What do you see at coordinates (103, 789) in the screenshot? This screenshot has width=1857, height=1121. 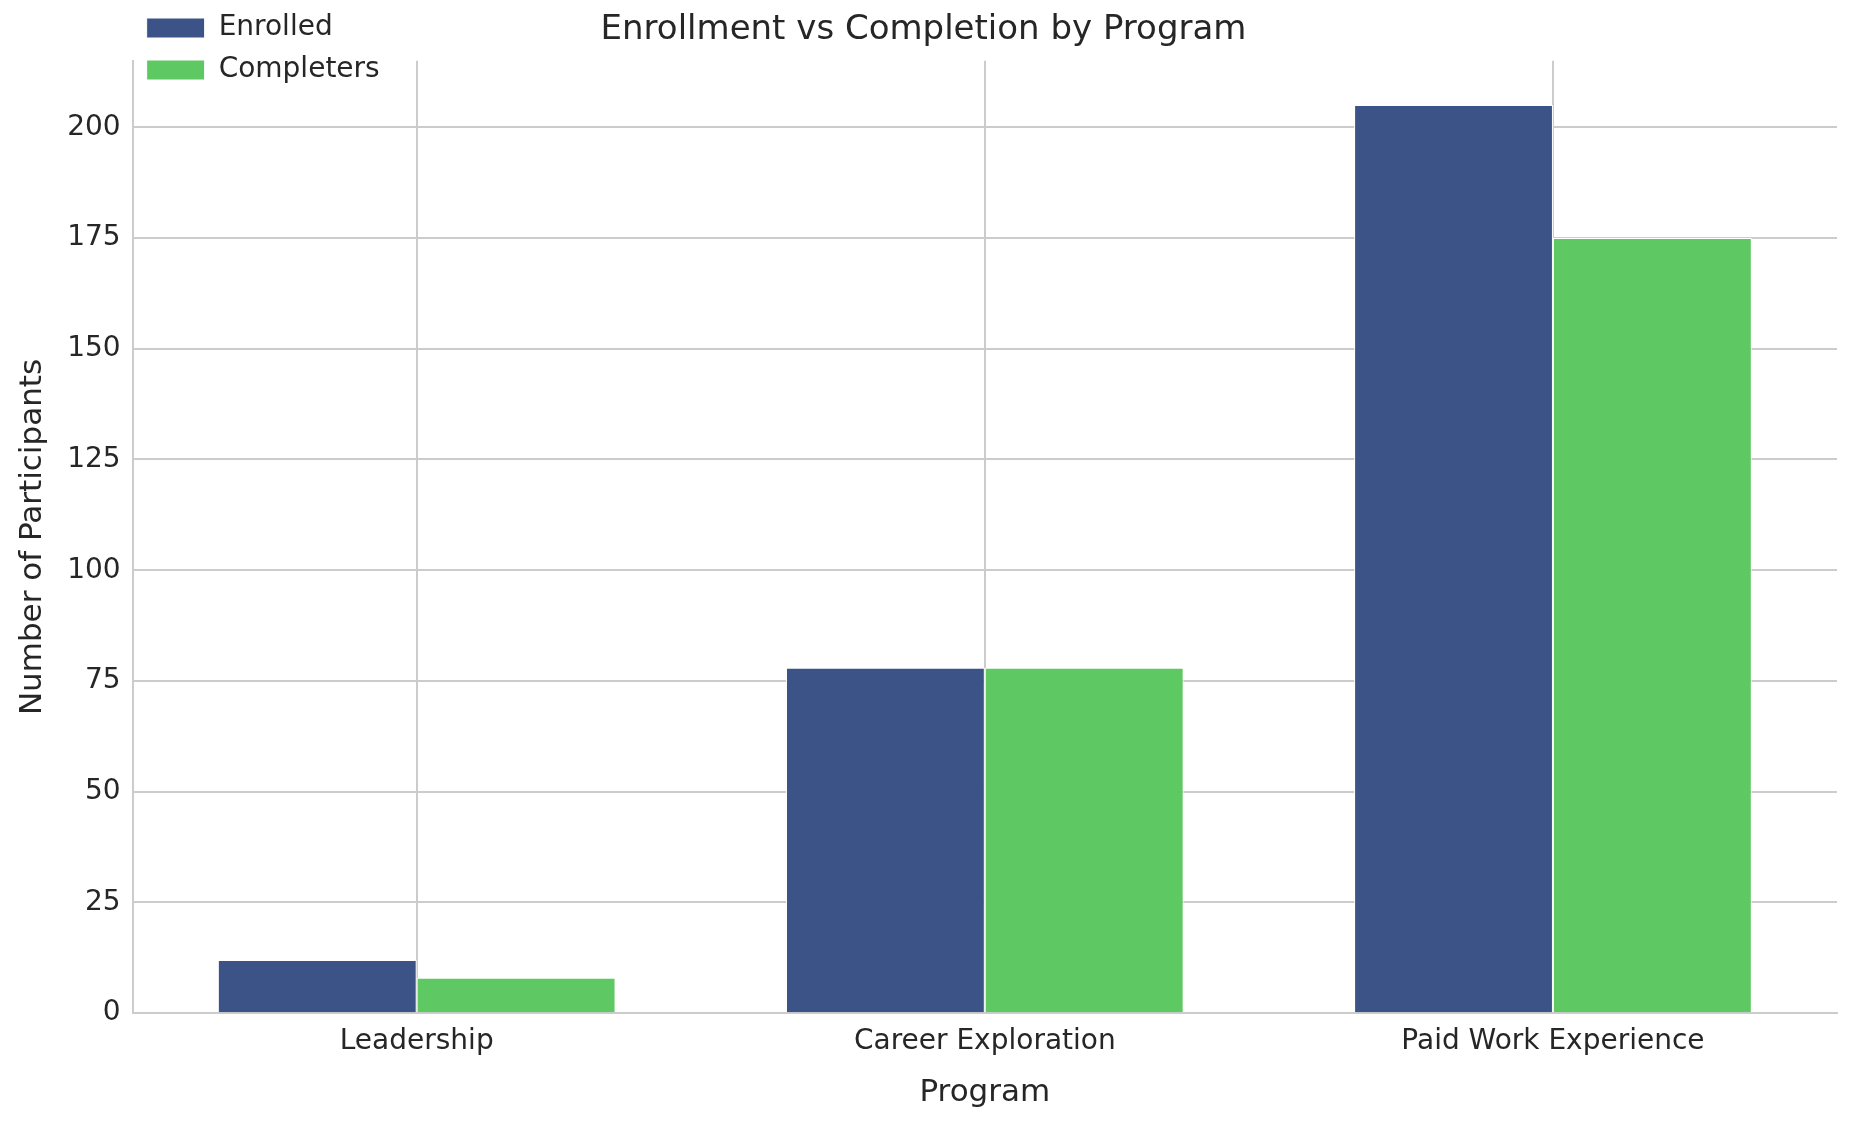 I see `y-tick-label: 50` at bounding box center [103, 789].